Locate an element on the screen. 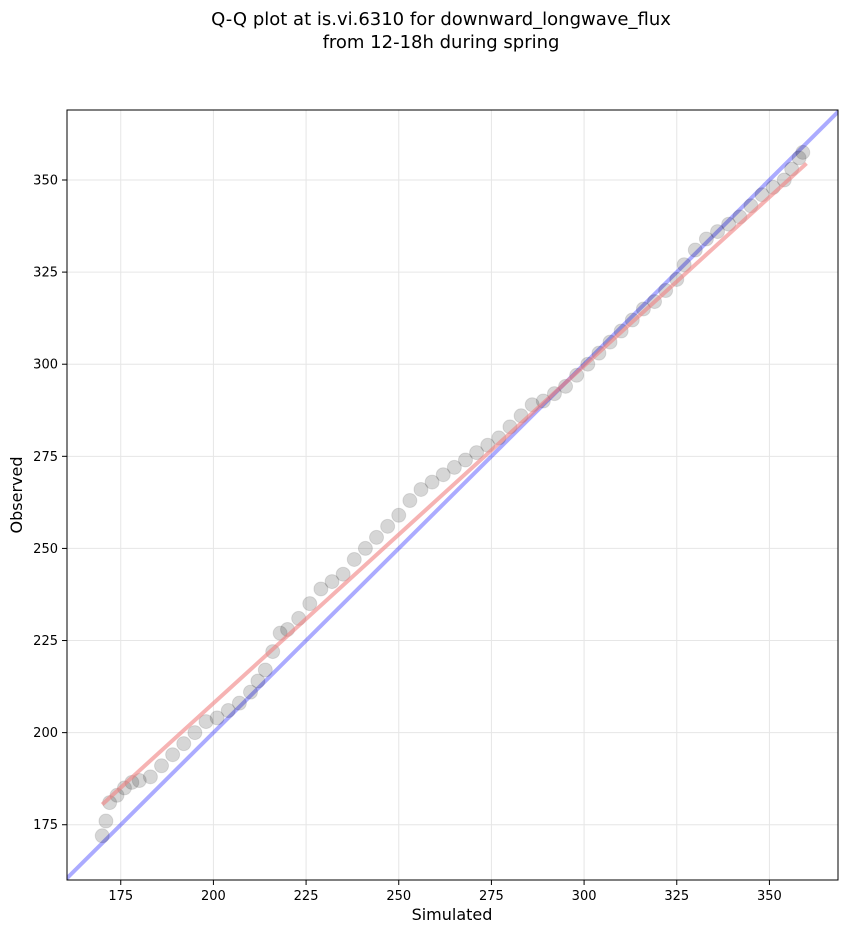  y-tick-label: 300 is located at coordinates (45, 365).